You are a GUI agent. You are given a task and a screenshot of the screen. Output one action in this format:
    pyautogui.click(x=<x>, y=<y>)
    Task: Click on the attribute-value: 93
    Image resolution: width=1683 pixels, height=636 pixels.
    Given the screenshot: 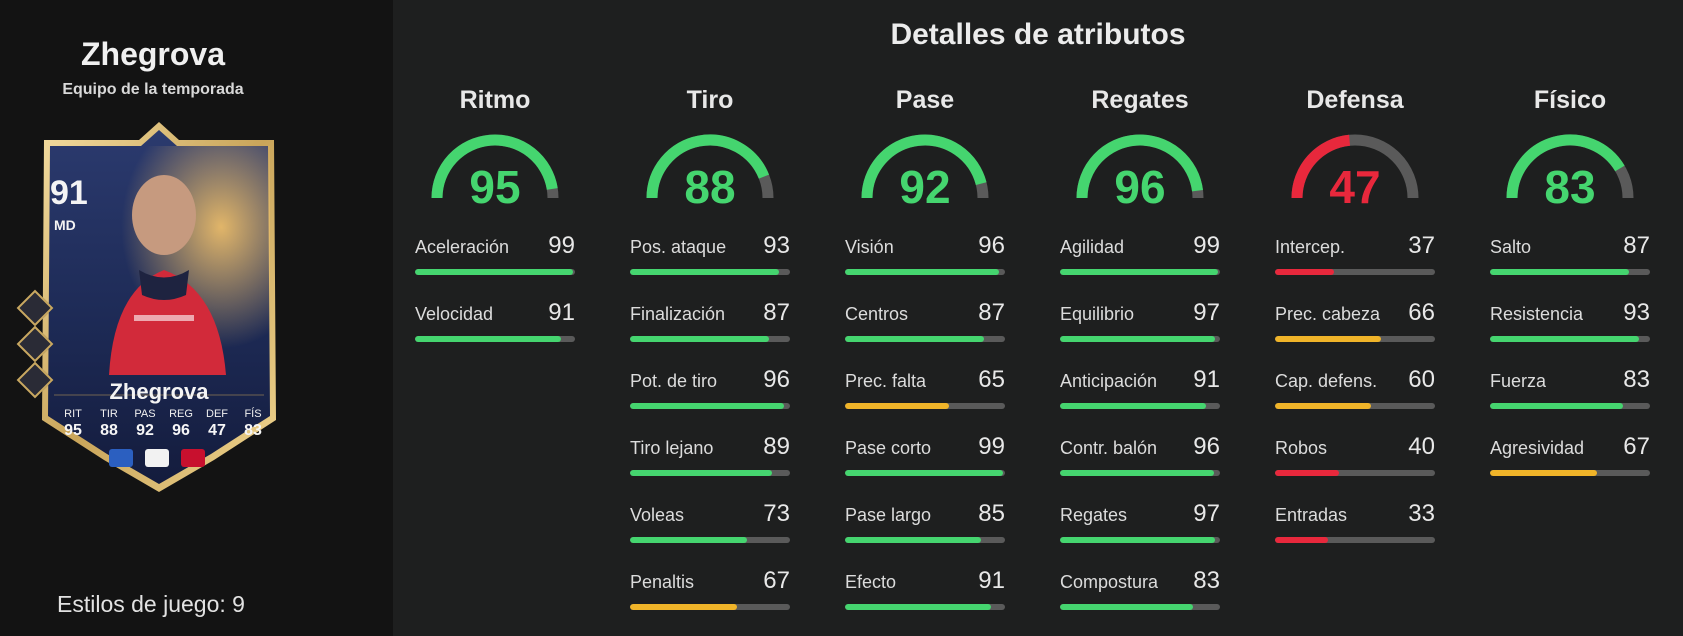 What is the action you would take?
    pyautogui.click(x=1636, y=312)
    